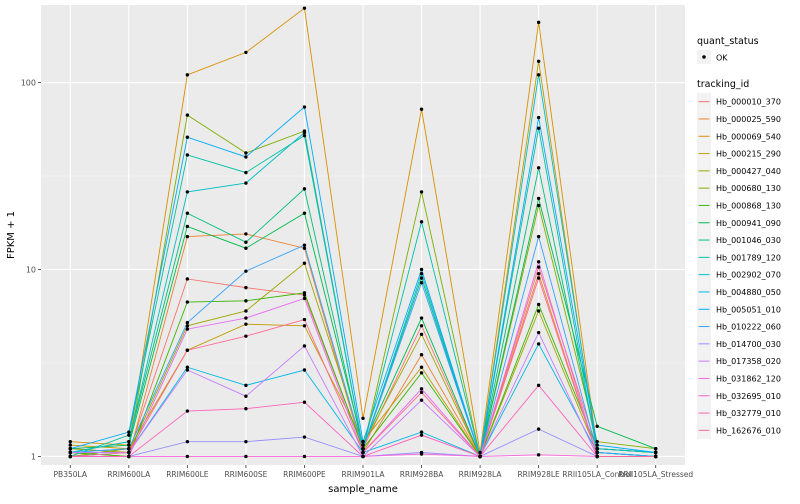 Image resolution: width=800 pixels, height=504 pixels. I want to click on x-tick-label: PB350LA, so click(71, 474).